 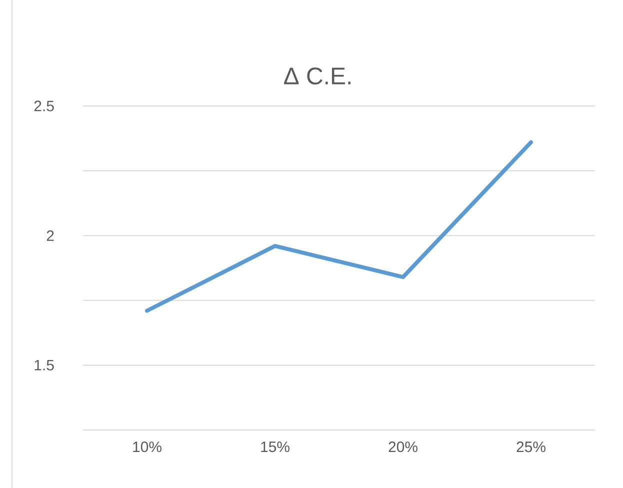 What do you see at coordinates (275, 447) in the screenshot?
I see `x-tick-label: 15%` at bounding box center [275, 447].